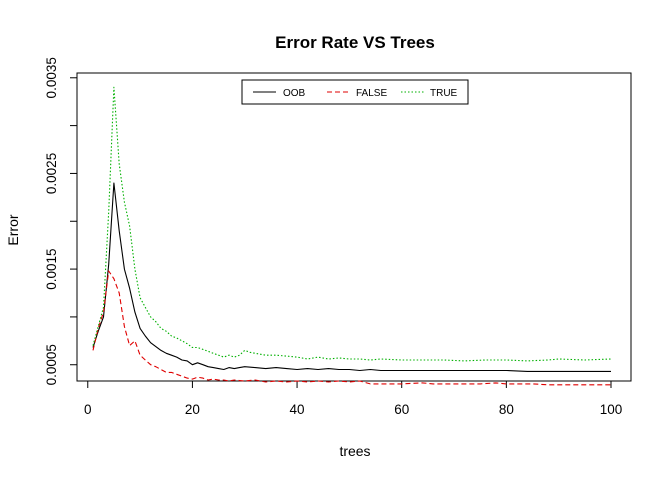  I want to click on x-axis: 0 20 40 60 80 100, so click(353, 398).